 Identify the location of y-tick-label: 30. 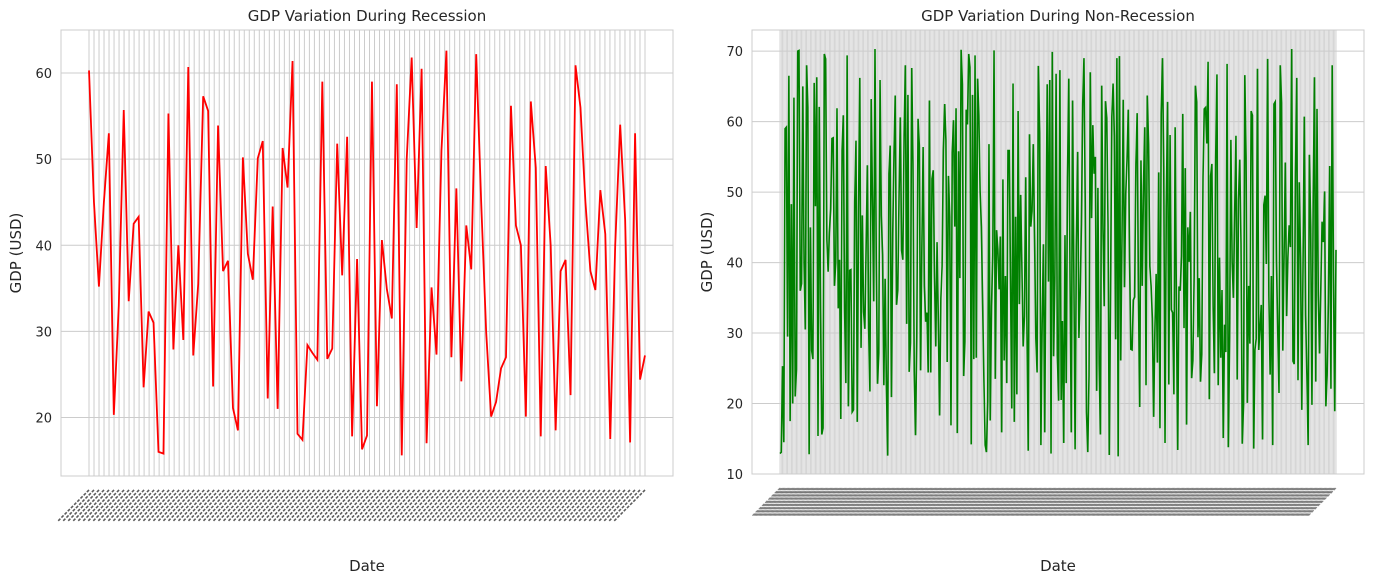
(734, 334).